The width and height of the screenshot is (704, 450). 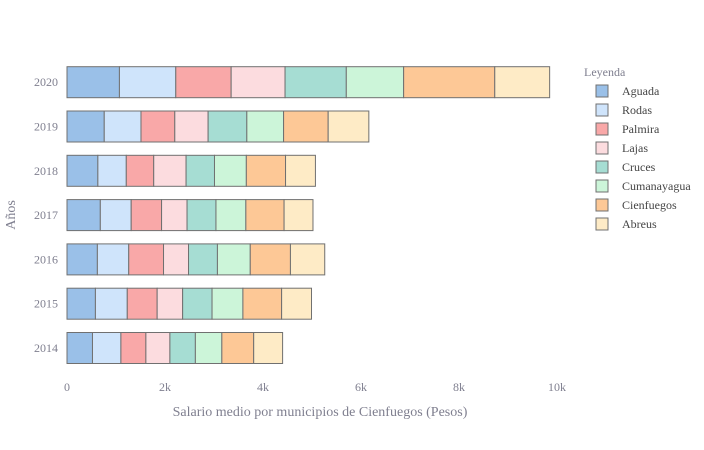 What do you see at coordinates (449, 82) in the screenshot?
I see `bar-2020-cienfuegos` at bounding box center [449, 82].